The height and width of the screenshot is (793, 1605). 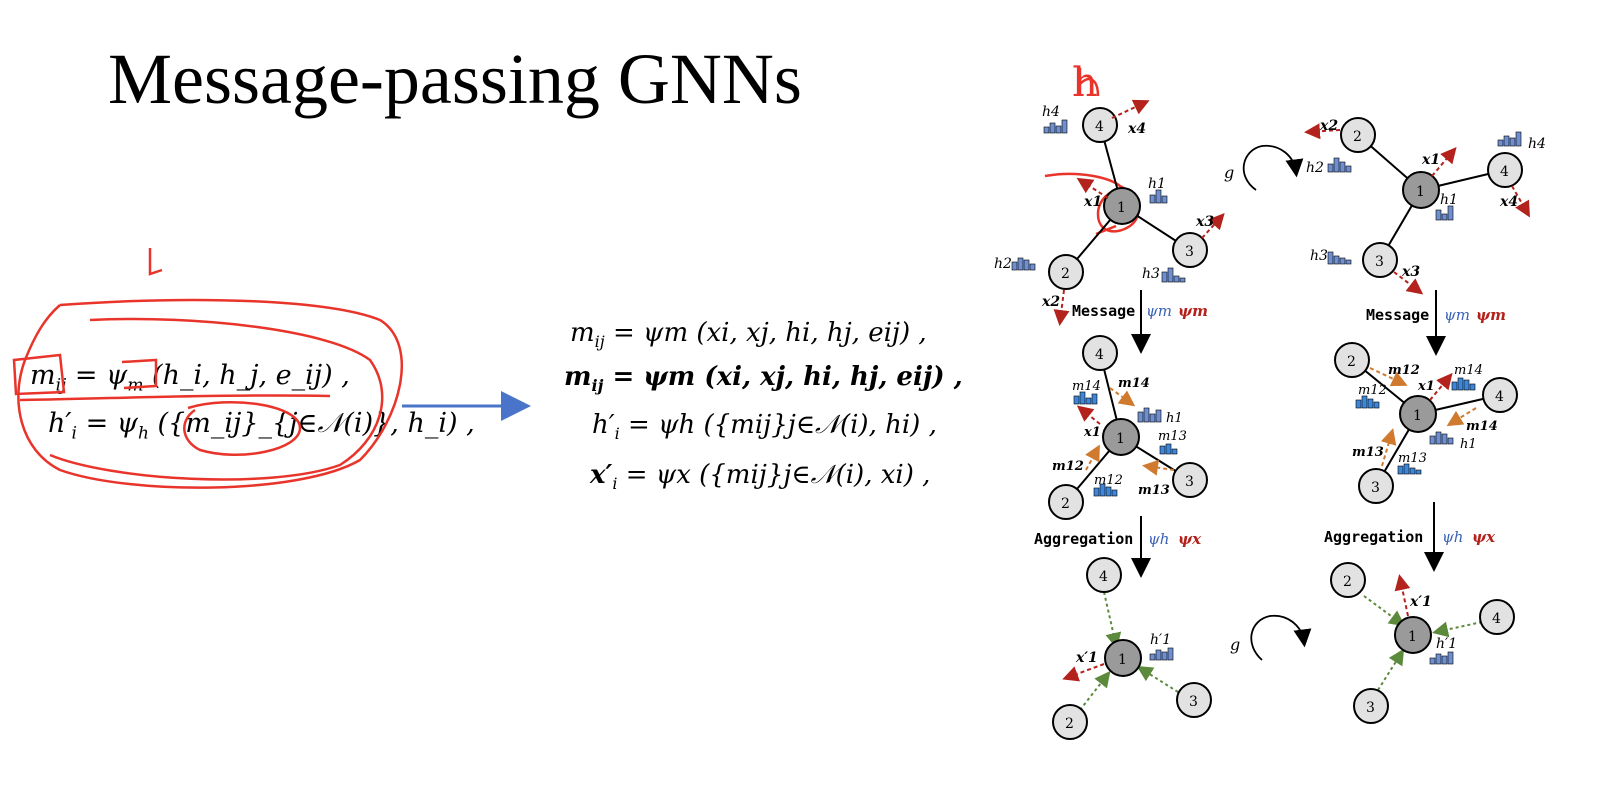 I want to click on s2-node-3-label: 3, so click(x=1189, y=482).